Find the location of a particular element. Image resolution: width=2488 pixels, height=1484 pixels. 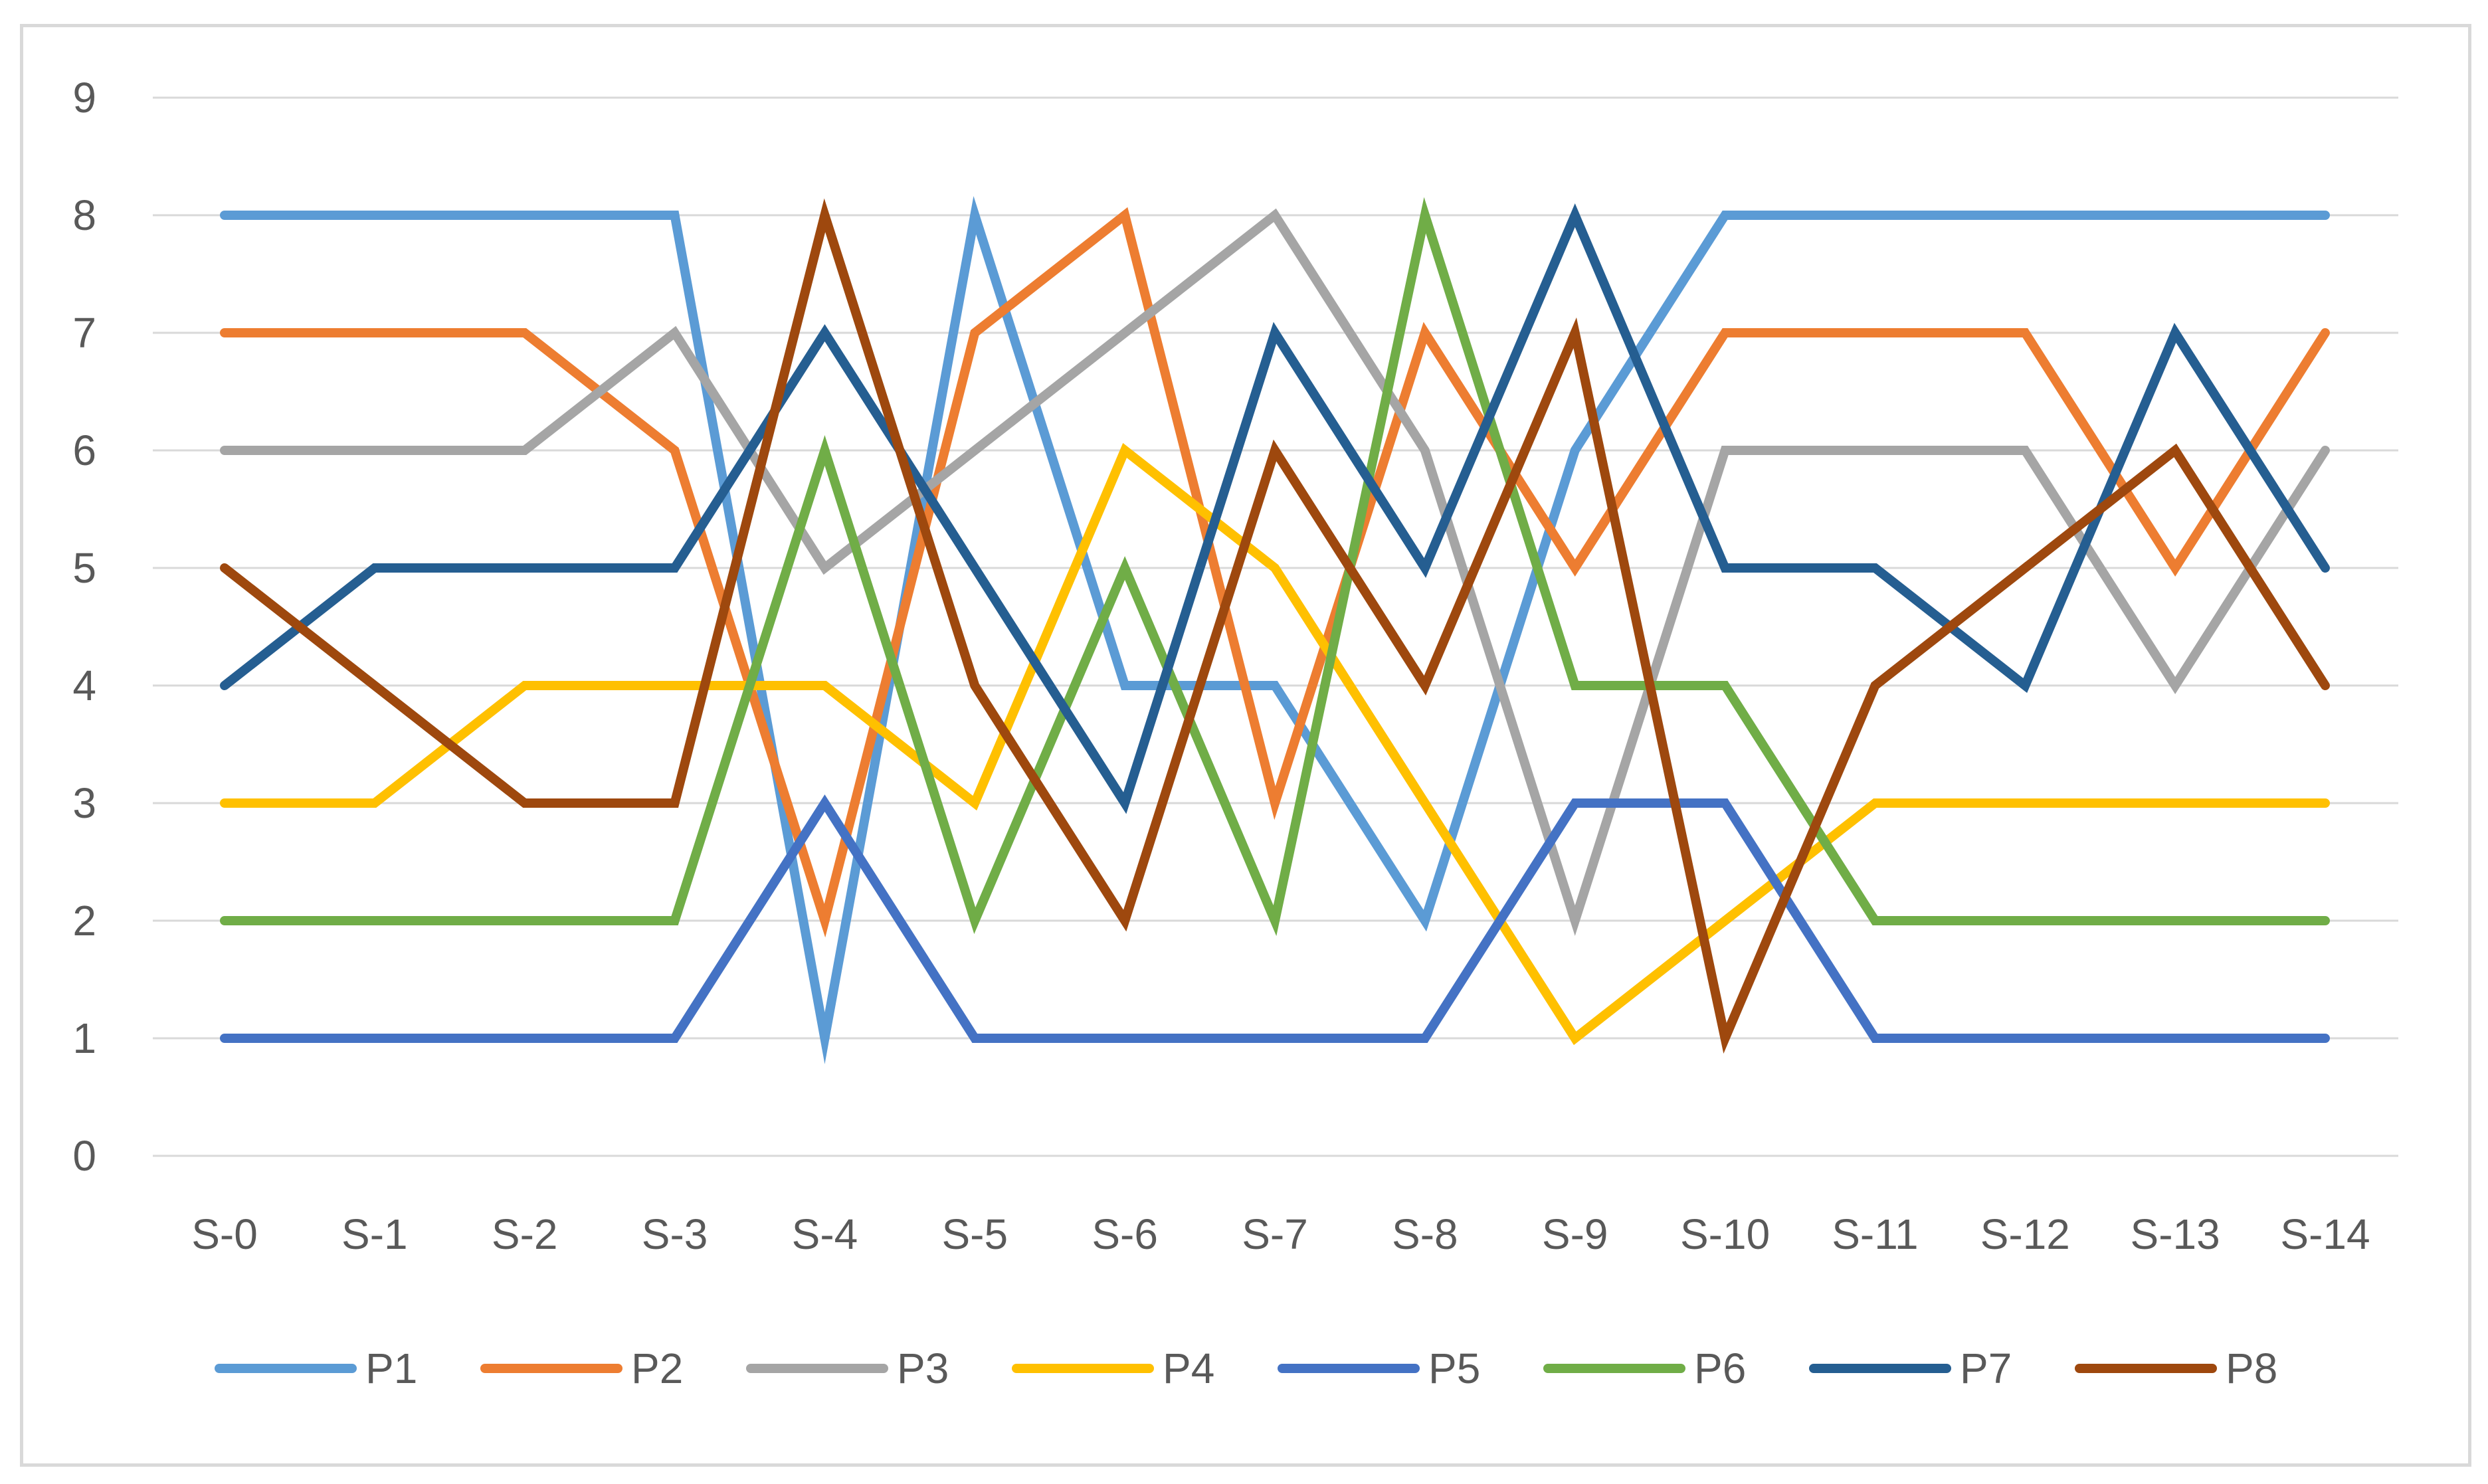

y-tick-label: 6 is located at coordinates (84, 450).